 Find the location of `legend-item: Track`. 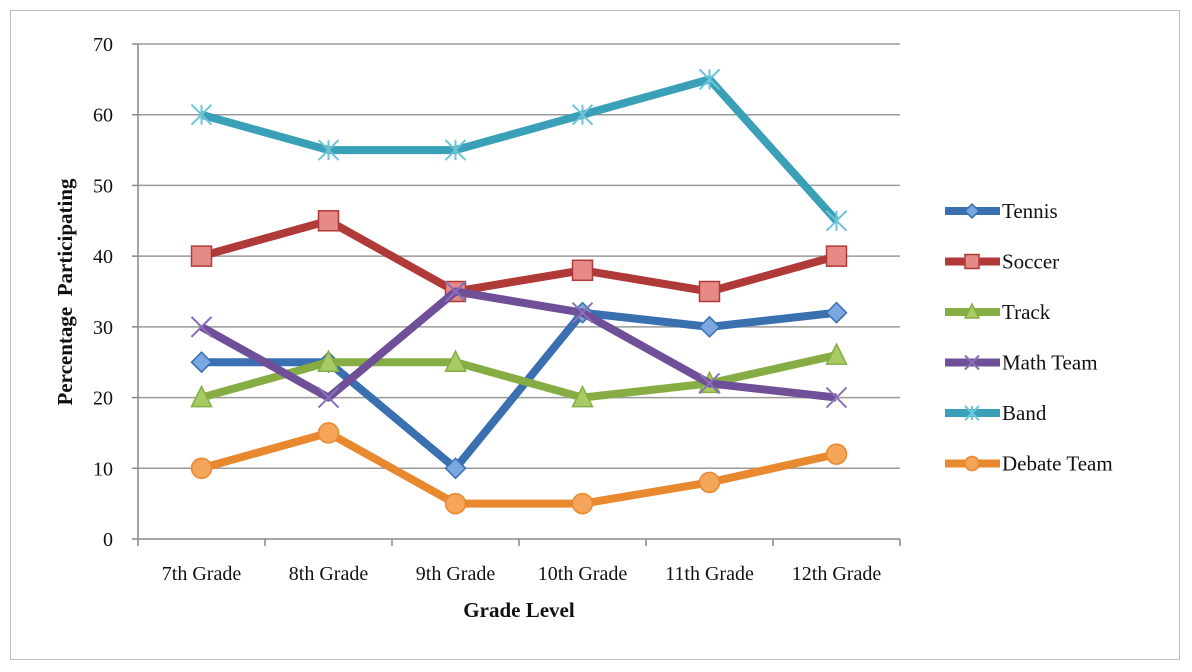

legend-item: Track is located at coordinates (998, 312).